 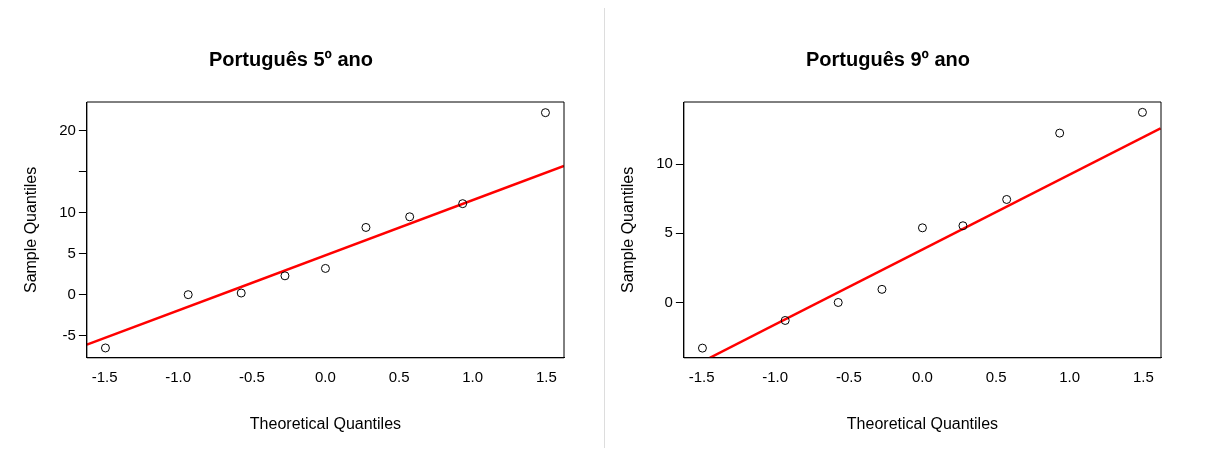 I want to click on chart-title: Português 9º ano, so click(x=888, y=58).